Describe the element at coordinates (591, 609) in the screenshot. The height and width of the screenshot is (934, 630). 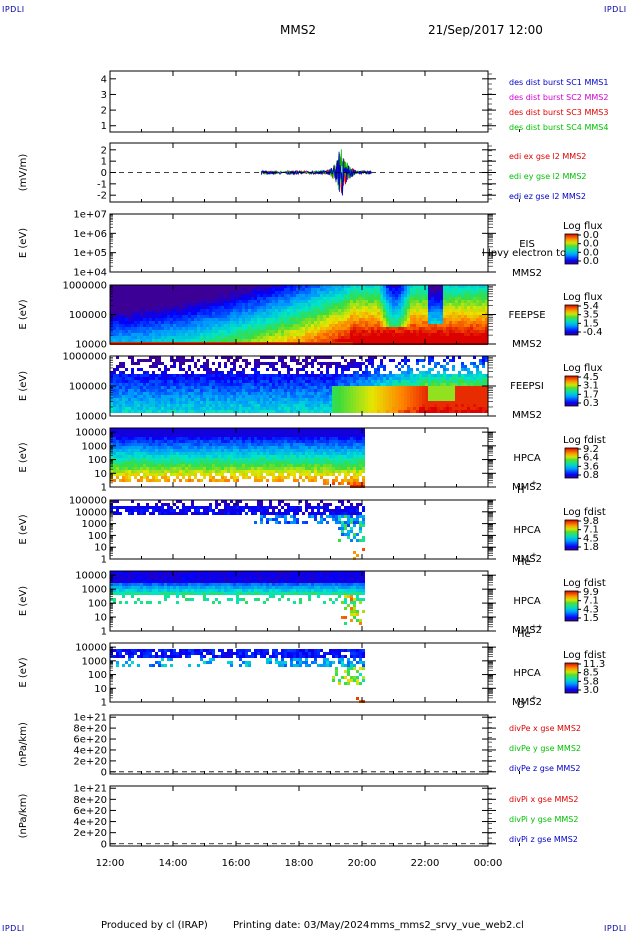
I see `colorbar-tick-label: 4.3` at that location.